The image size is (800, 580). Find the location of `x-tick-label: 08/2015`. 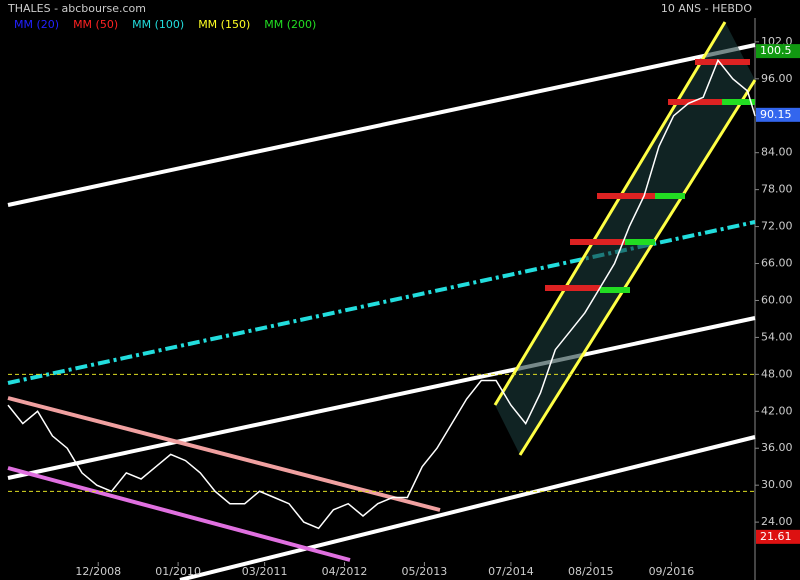

x-tick-label: 08/2015 is located at coordinates (591, 571).